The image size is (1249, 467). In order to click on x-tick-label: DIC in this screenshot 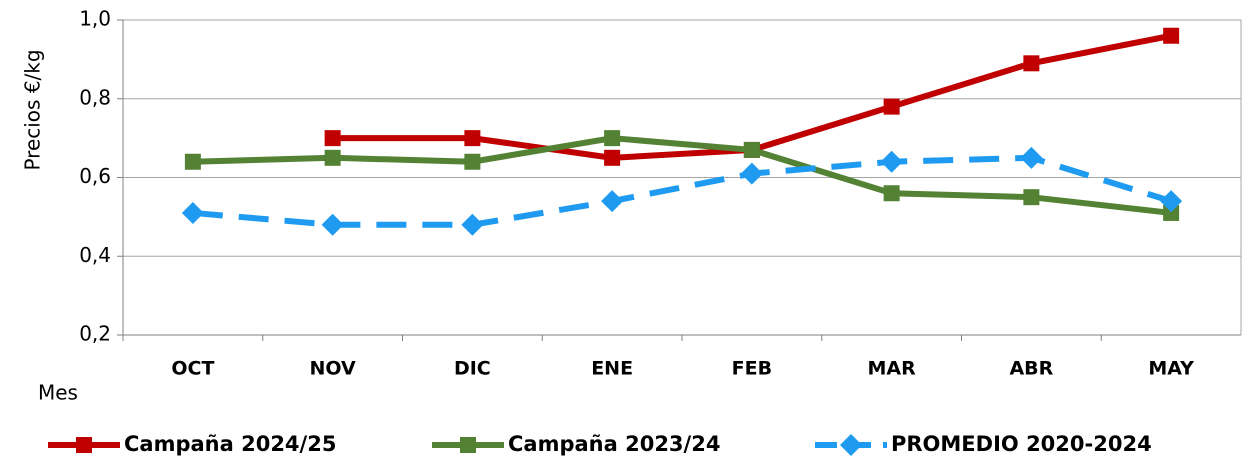, I will do `click(472, 369)`.